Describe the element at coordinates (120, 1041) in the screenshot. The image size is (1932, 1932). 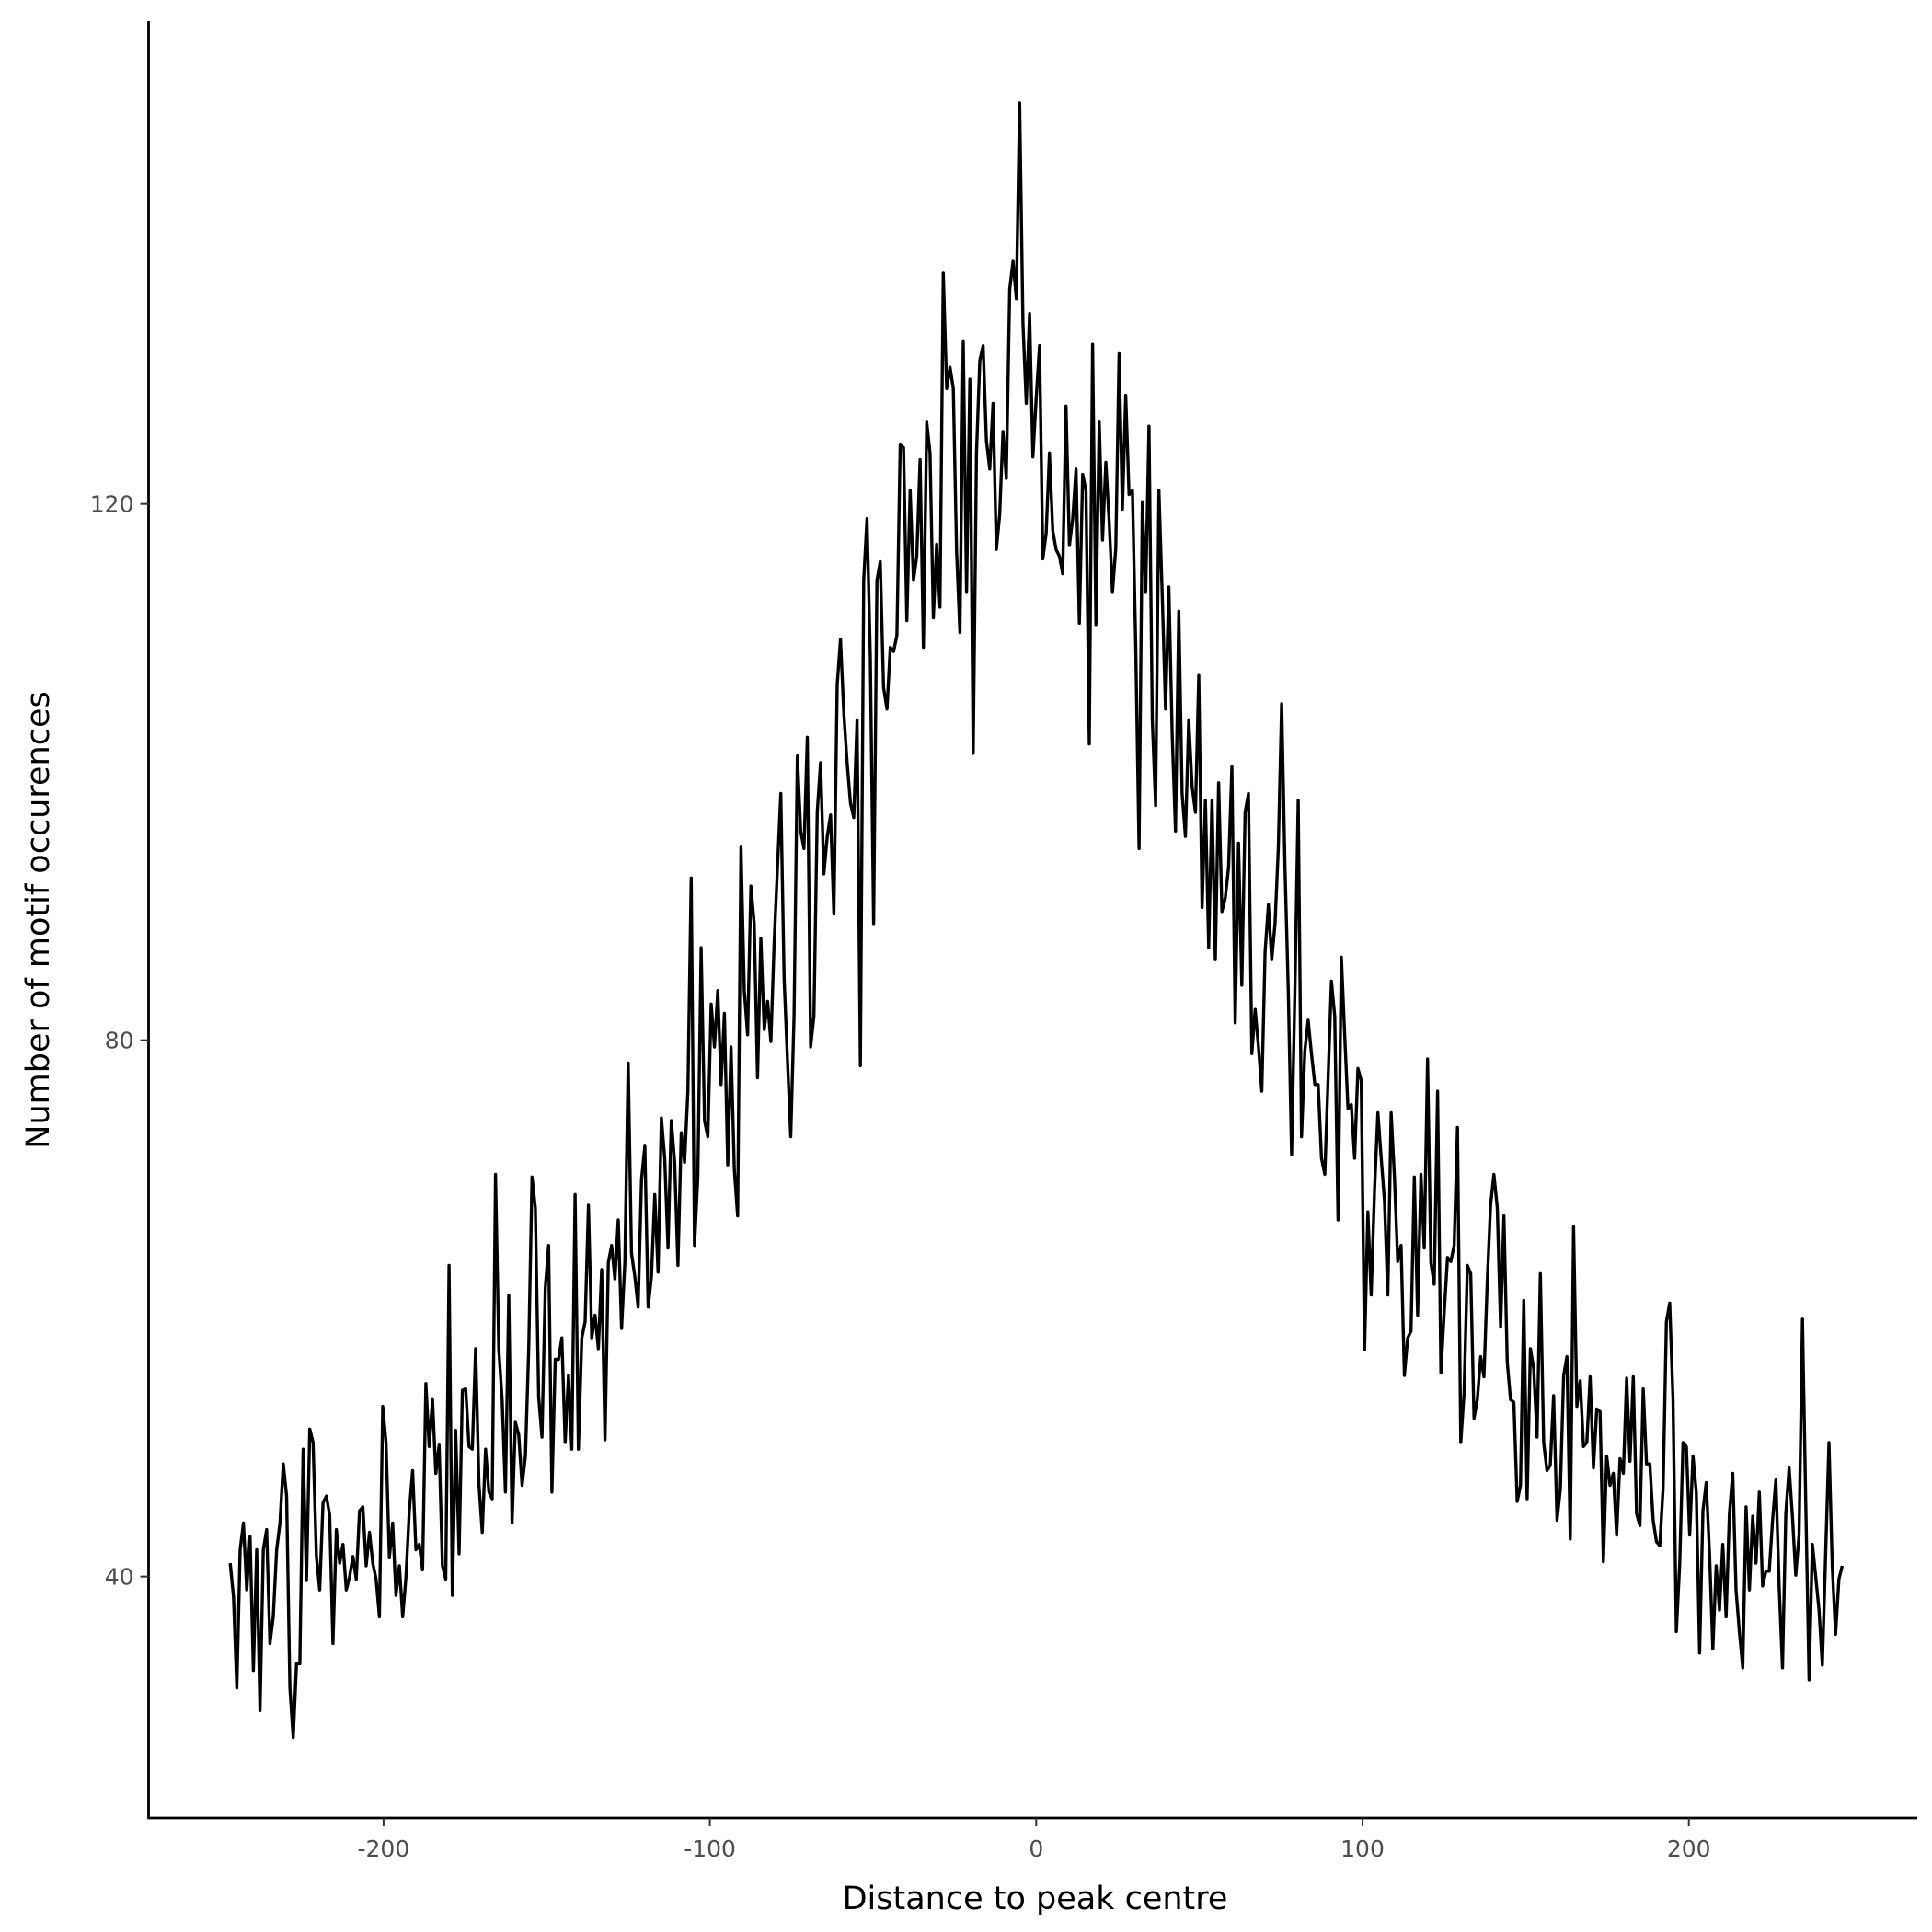
I see `y-tick-label: 80` at that location.